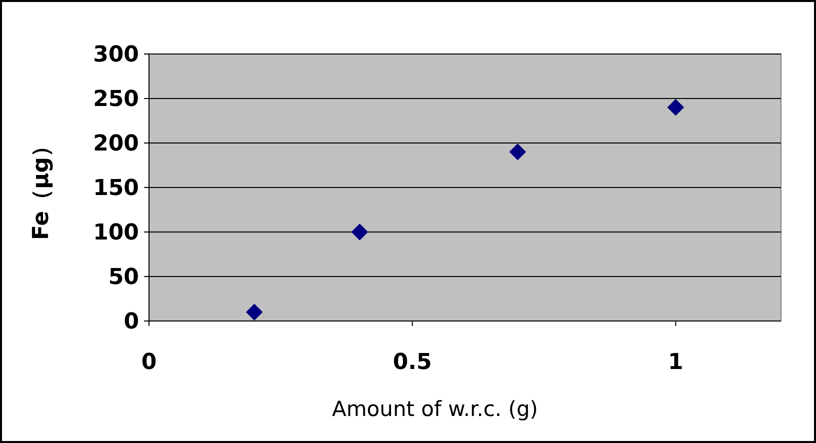 The image size is (816, 443). I want to click on x-axis-title: Amount of w.r.c. (g), so click(435, 409).